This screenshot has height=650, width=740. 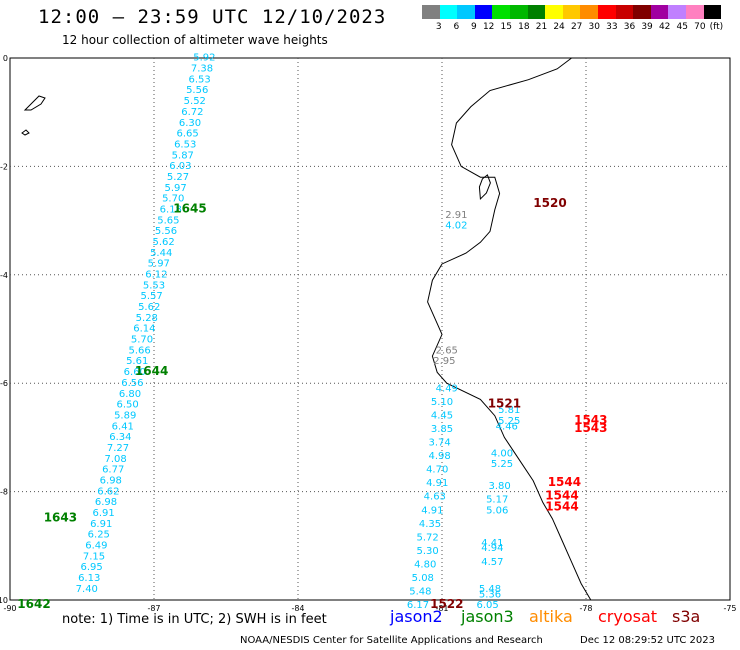 I want to click on wave-height-value: 4.98, so click(x=439, y=456).